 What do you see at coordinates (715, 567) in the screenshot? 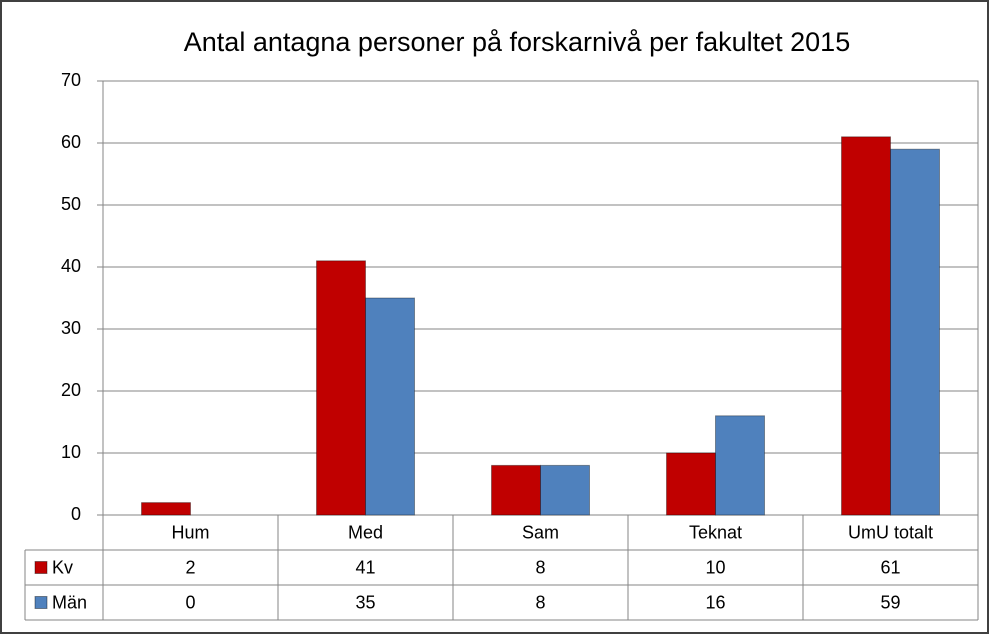
I see `table-value: 10` at bounding box center [715, 567].